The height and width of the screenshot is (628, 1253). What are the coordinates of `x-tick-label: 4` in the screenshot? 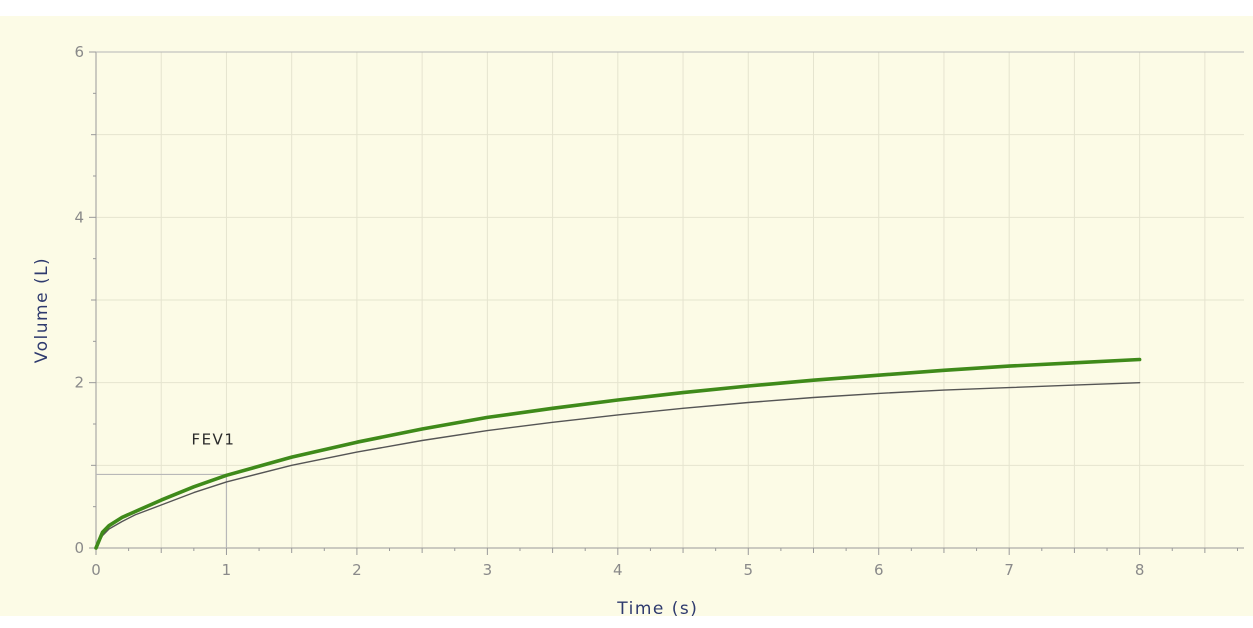 It's located at (618, 570).